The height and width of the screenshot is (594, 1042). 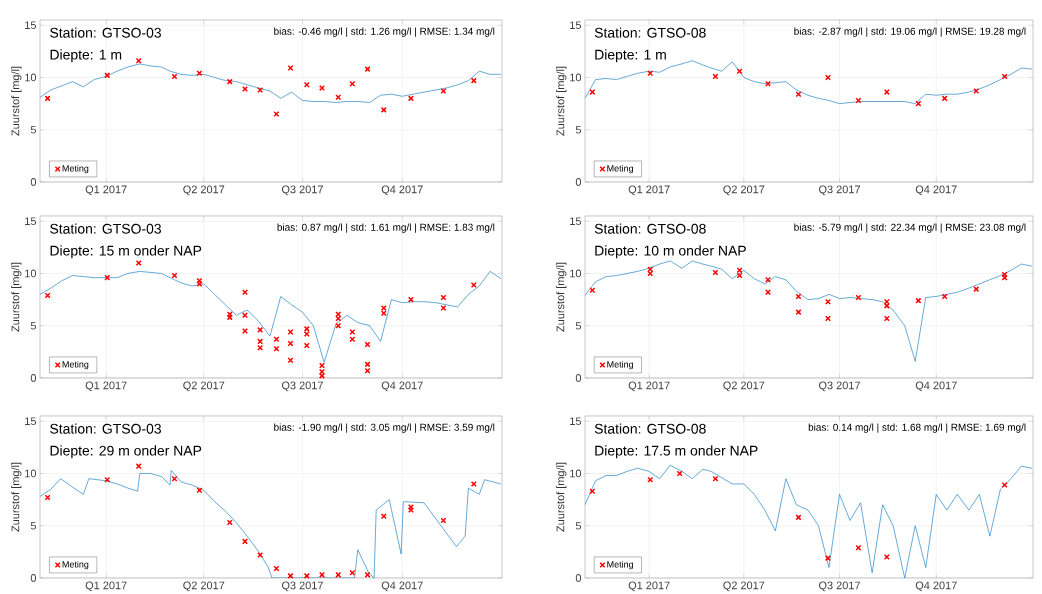 I want to click on text: Diepte: 29 m onder NAP, so click(x=126, y=452).